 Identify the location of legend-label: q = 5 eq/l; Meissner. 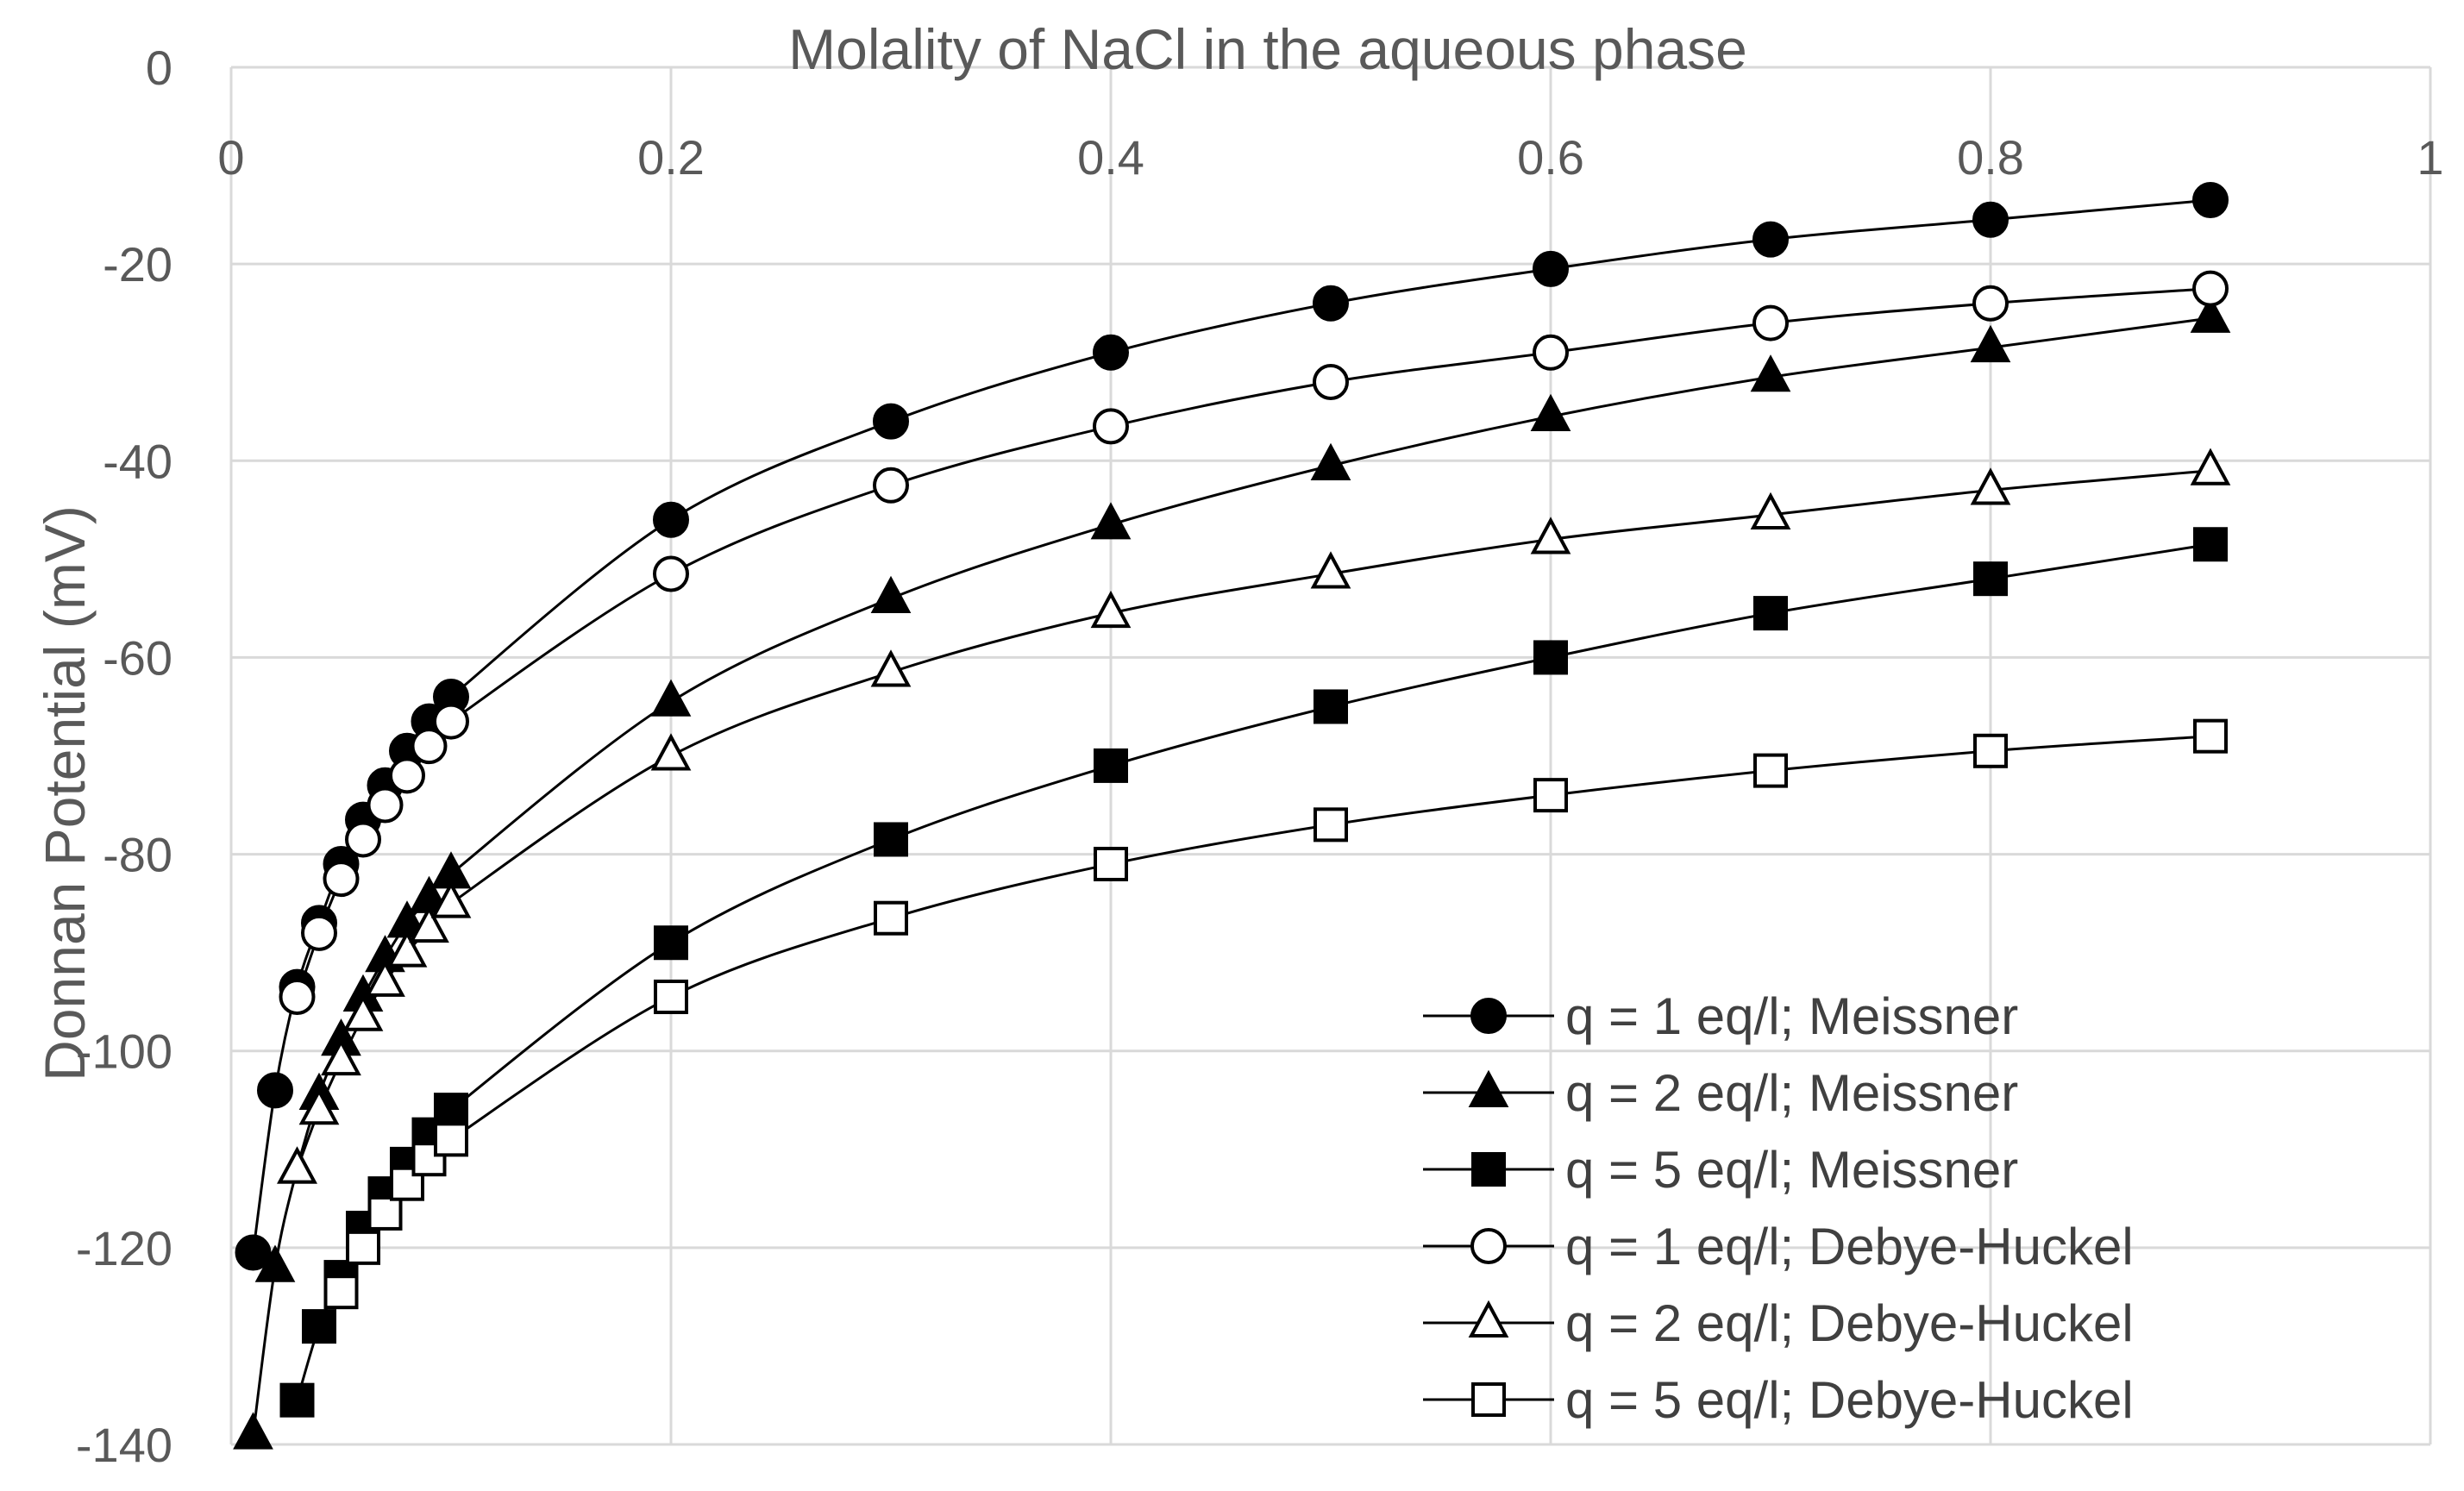
(1791, 1170).